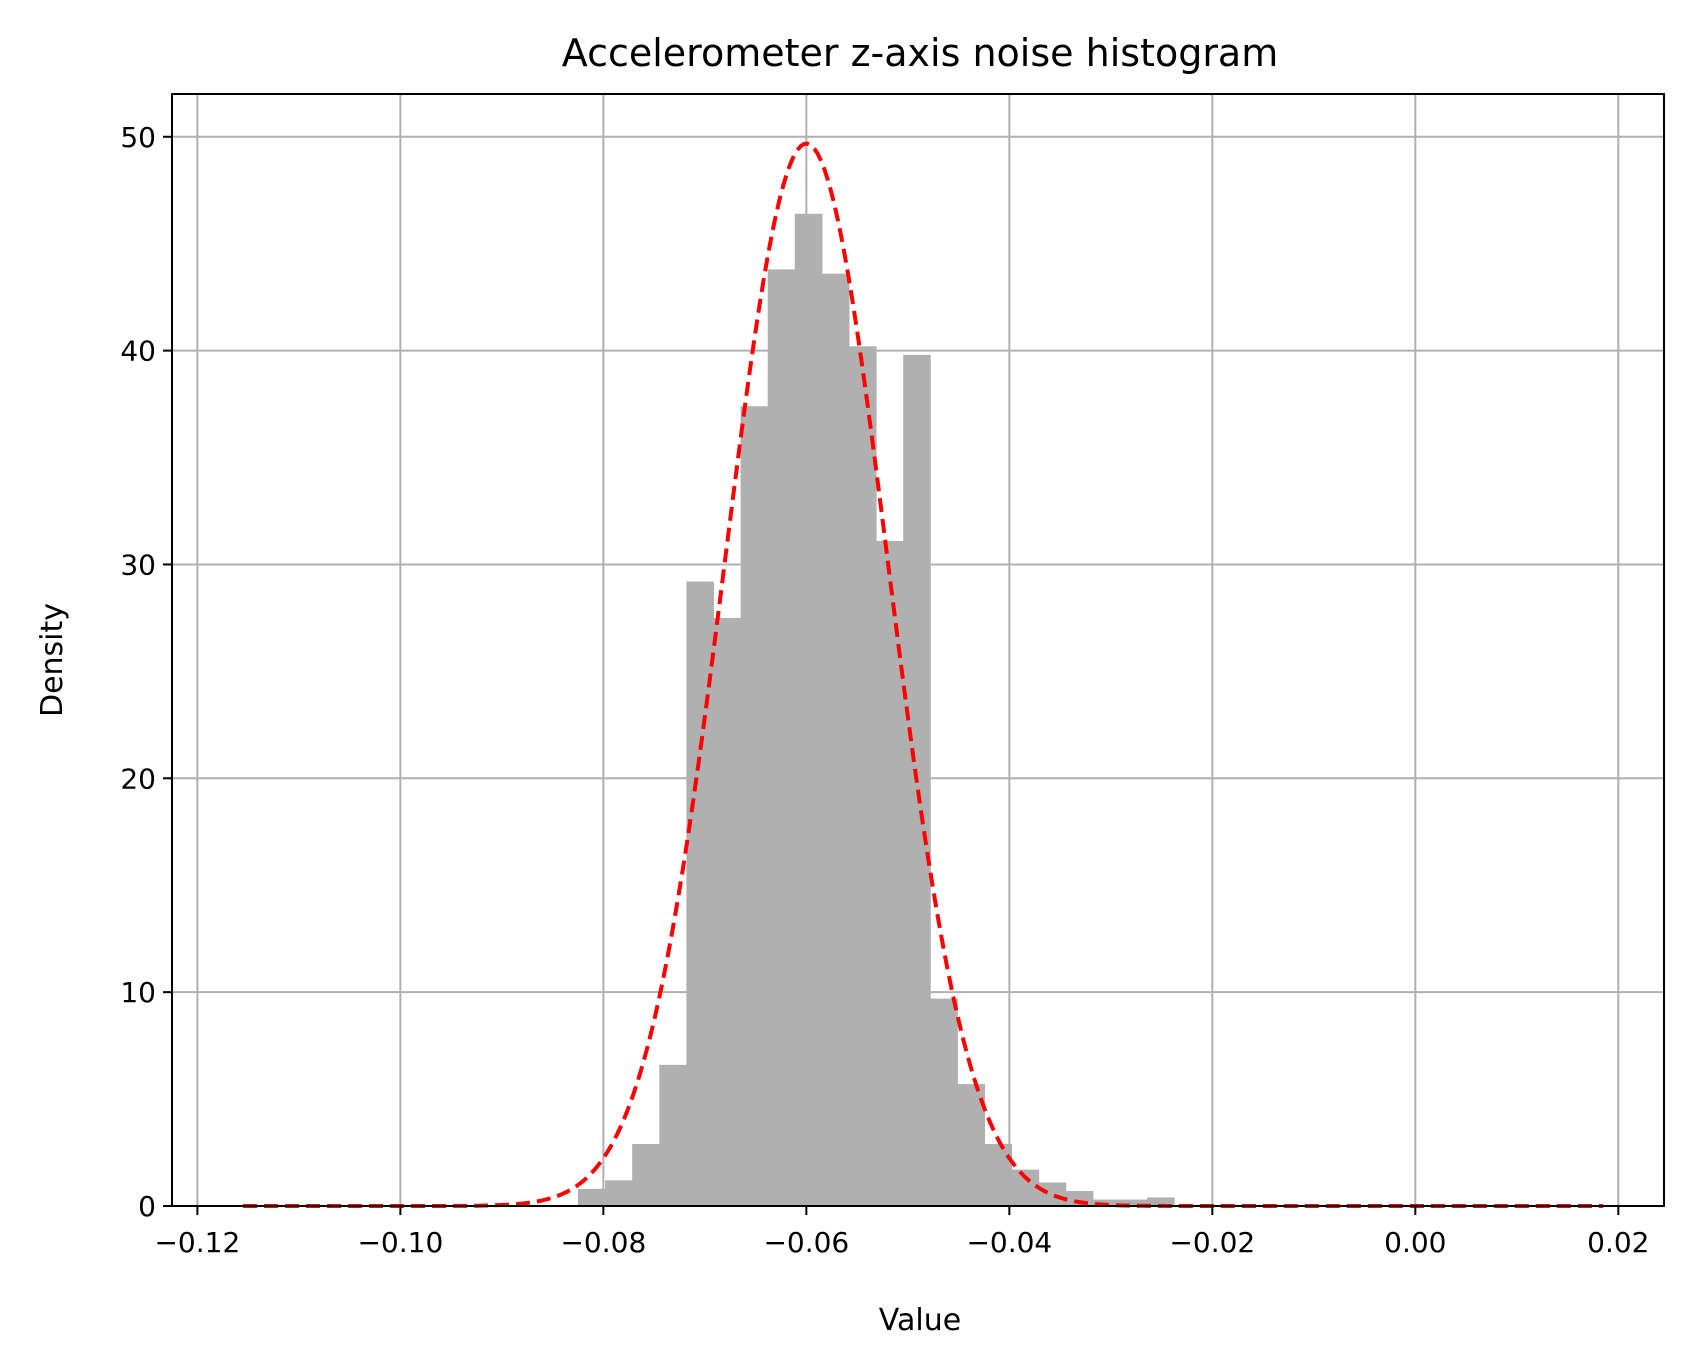  Describe the element at coordinates (1618, 1242) in the screenshot. I see `x-tick-label: 0.02` at that location.